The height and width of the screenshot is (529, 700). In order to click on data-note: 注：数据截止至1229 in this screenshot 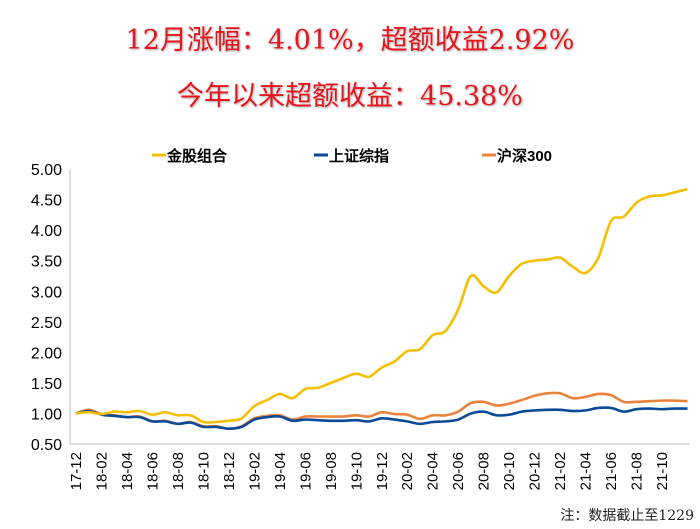, I will do `click(627, 516)`.